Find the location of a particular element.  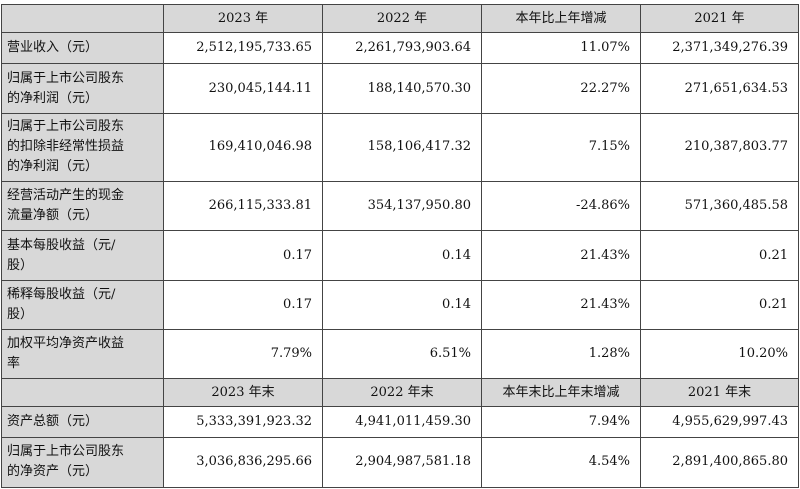

cell-2021: 271,651,634.53 is located at coordinates (719, 88).